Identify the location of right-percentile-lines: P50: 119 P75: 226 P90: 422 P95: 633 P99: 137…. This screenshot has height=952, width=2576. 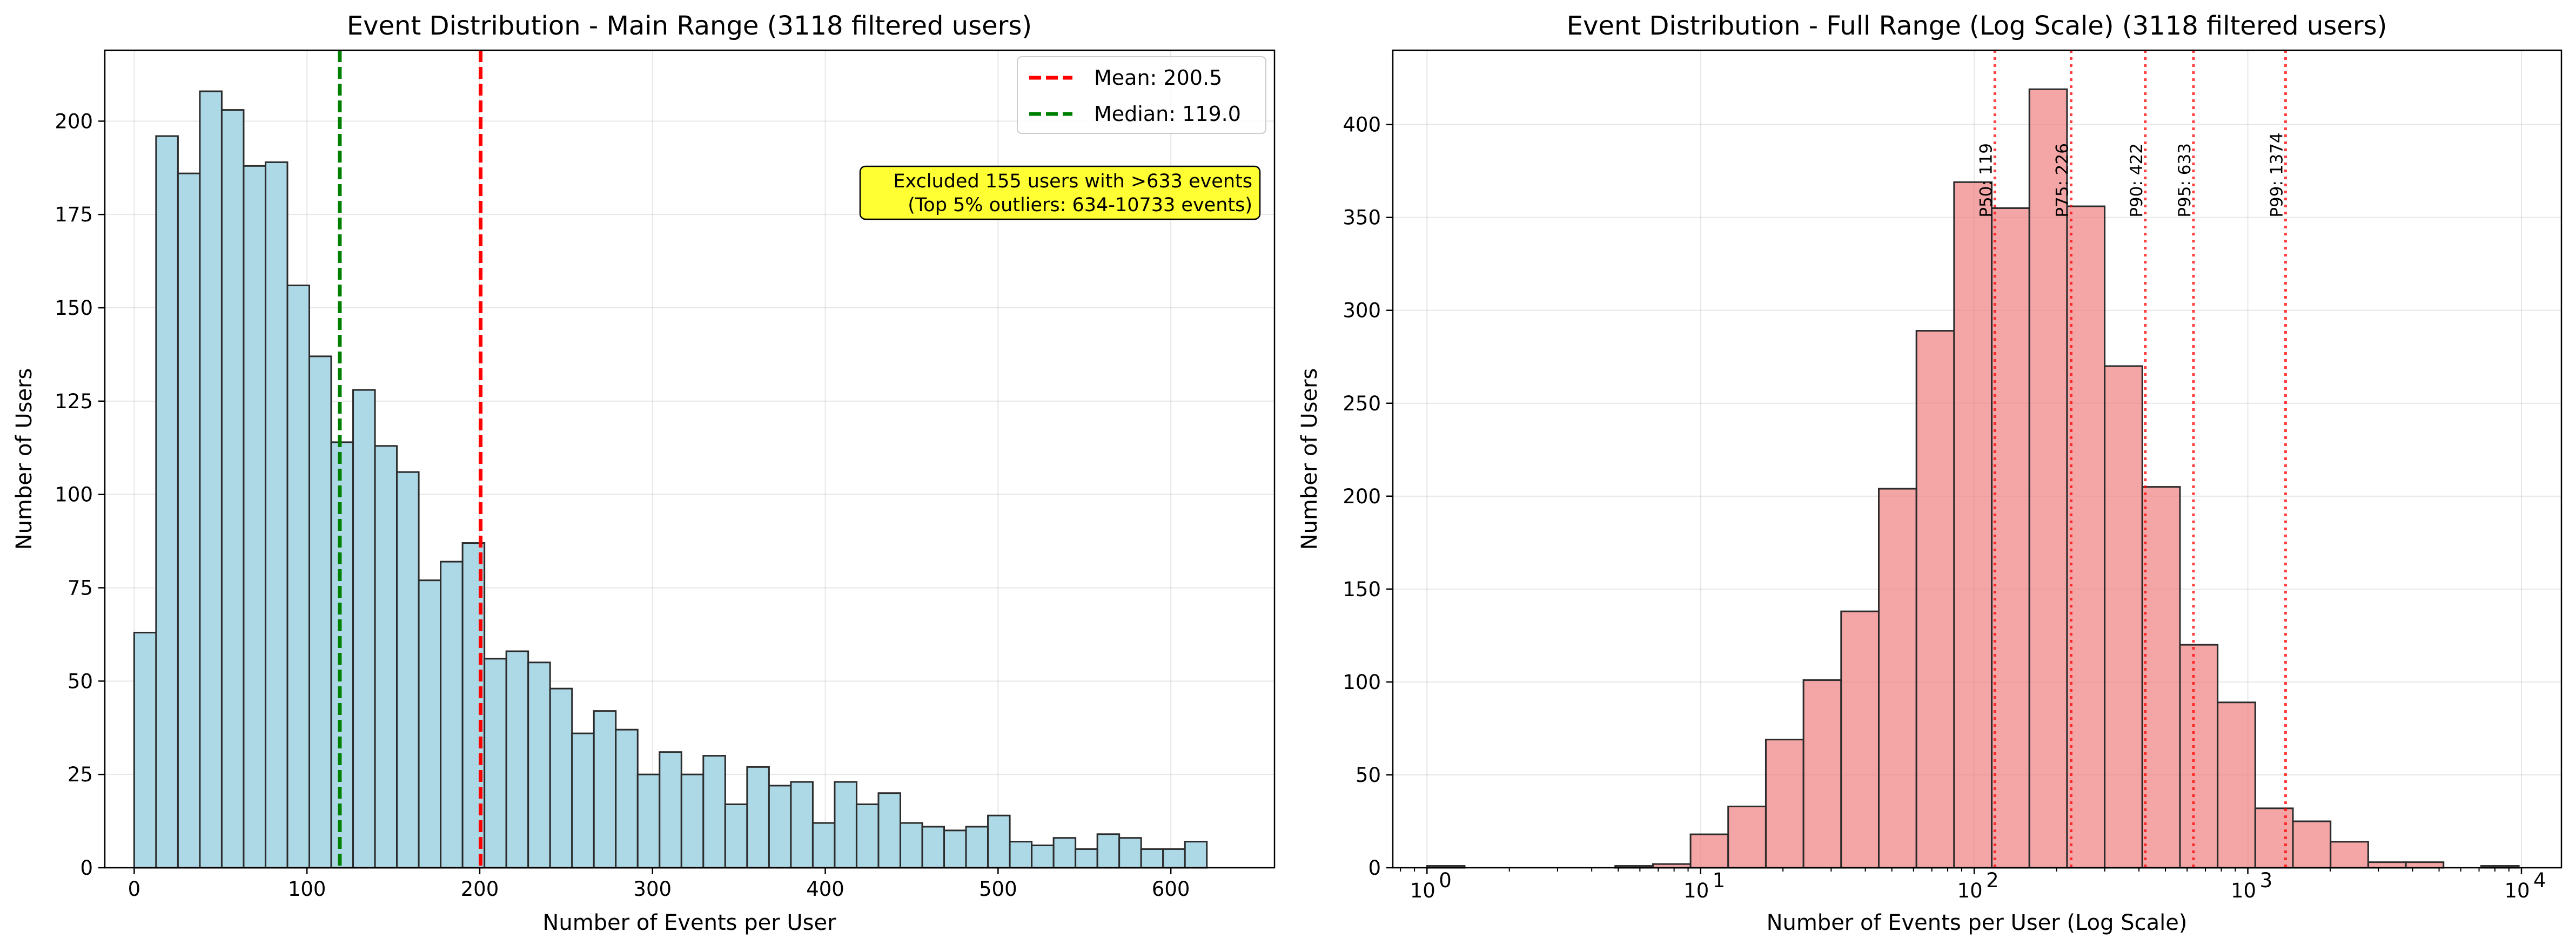
(2132, 459).